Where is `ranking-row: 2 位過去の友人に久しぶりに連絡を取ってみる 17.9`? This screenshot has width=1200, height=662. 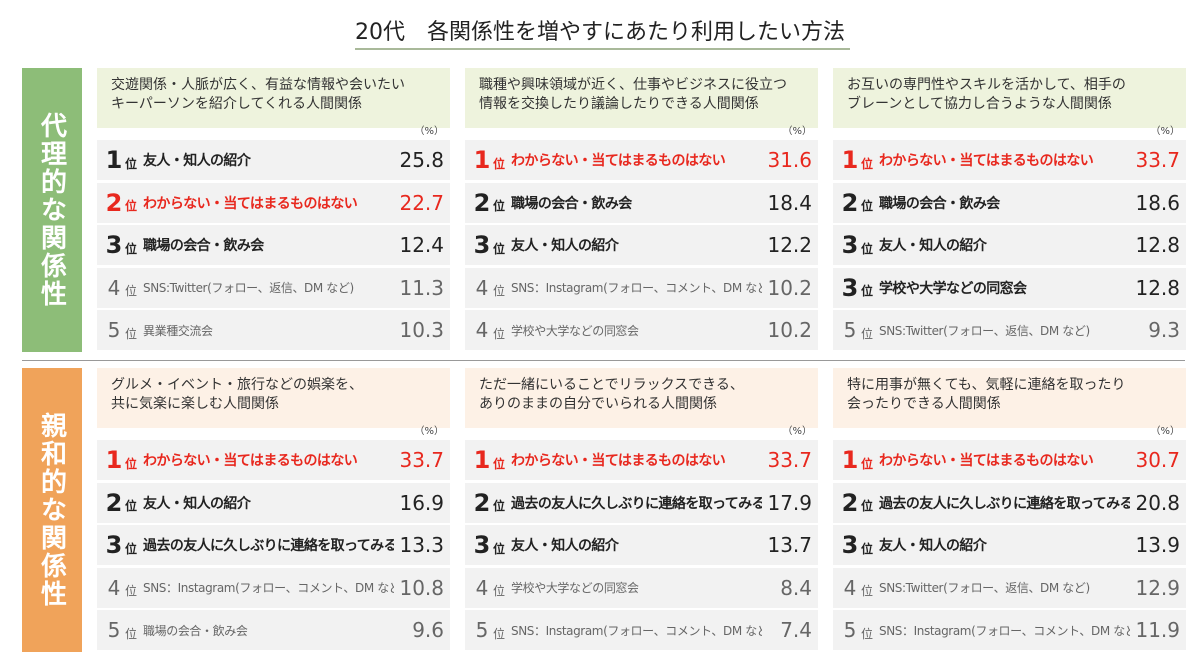 ranking-row: 2 位過去の友人に久しぶりに連絡を取ってみる 17.9 is located at coordinates (641, 502).